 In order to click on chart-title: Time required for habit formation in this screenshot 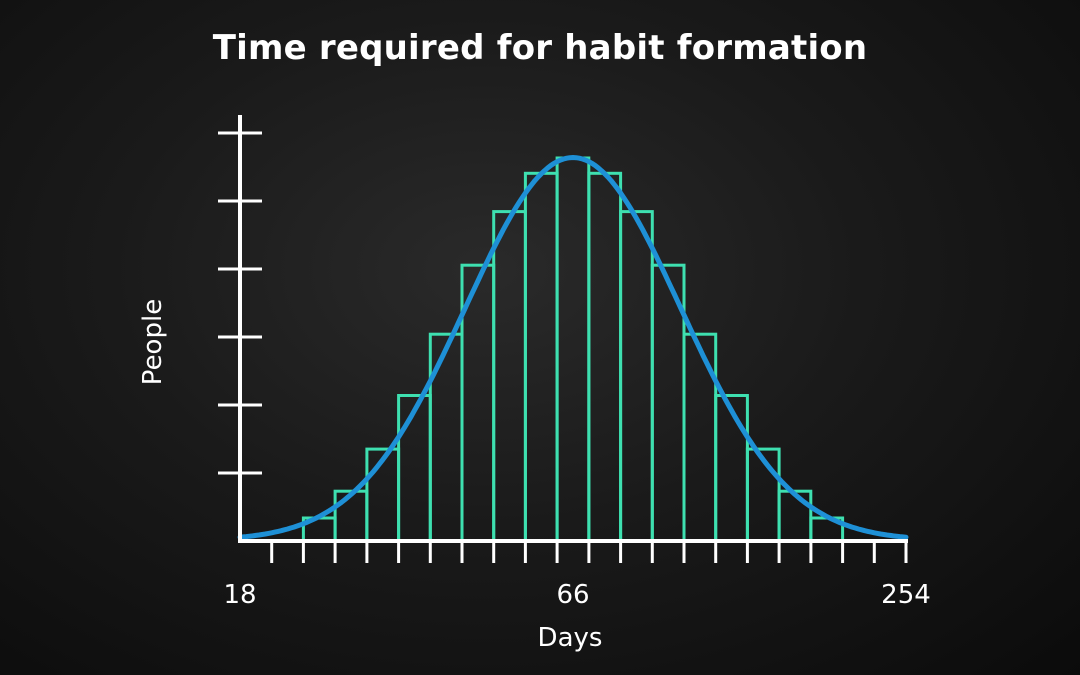, I will do `click(540, 48)`.